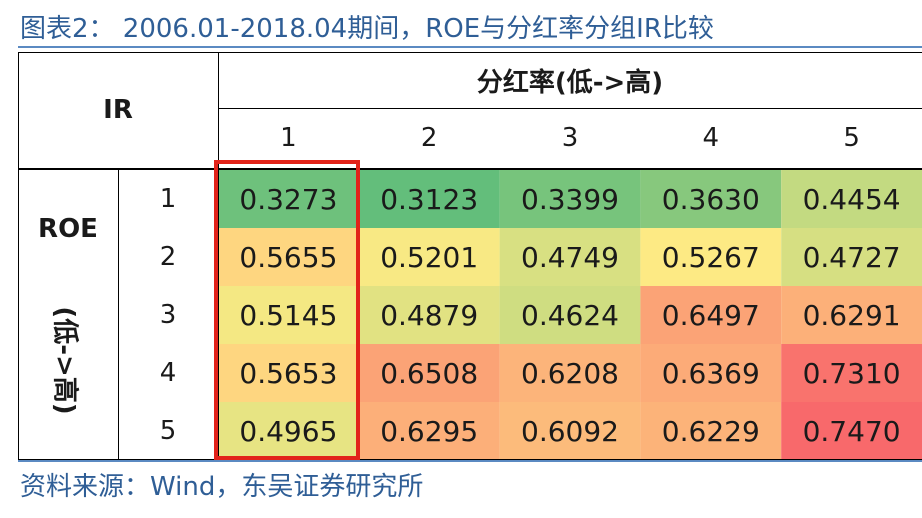 The height and width of the screenshot is (518, 922). I want to click on row-group-sublabel: (低->高), so click(64, 360).